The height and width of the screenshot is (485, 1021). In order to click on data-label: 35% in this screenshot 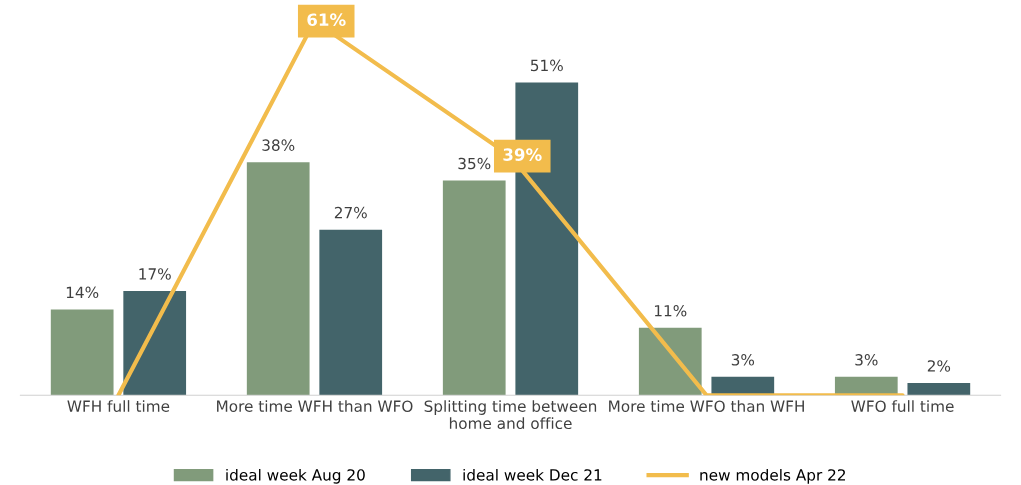, I will do `click(474, 163)`.